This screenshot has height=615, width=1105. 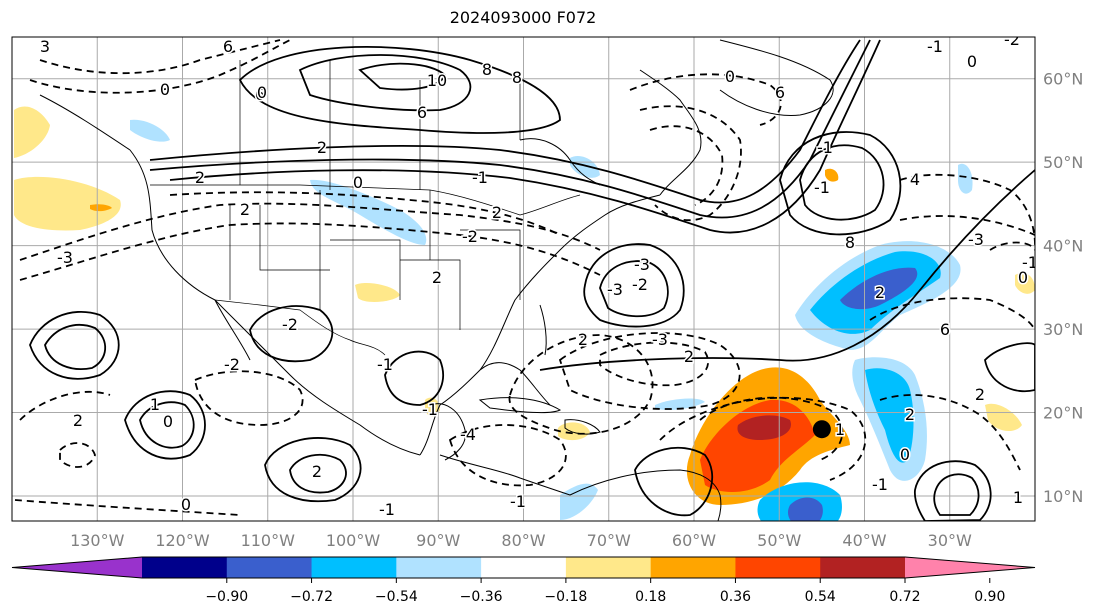 What do you see at coordinates (396, 597) in the screenshot?
I see `colorbar-tick-label: −0.54` at bounding box center [396, 597].